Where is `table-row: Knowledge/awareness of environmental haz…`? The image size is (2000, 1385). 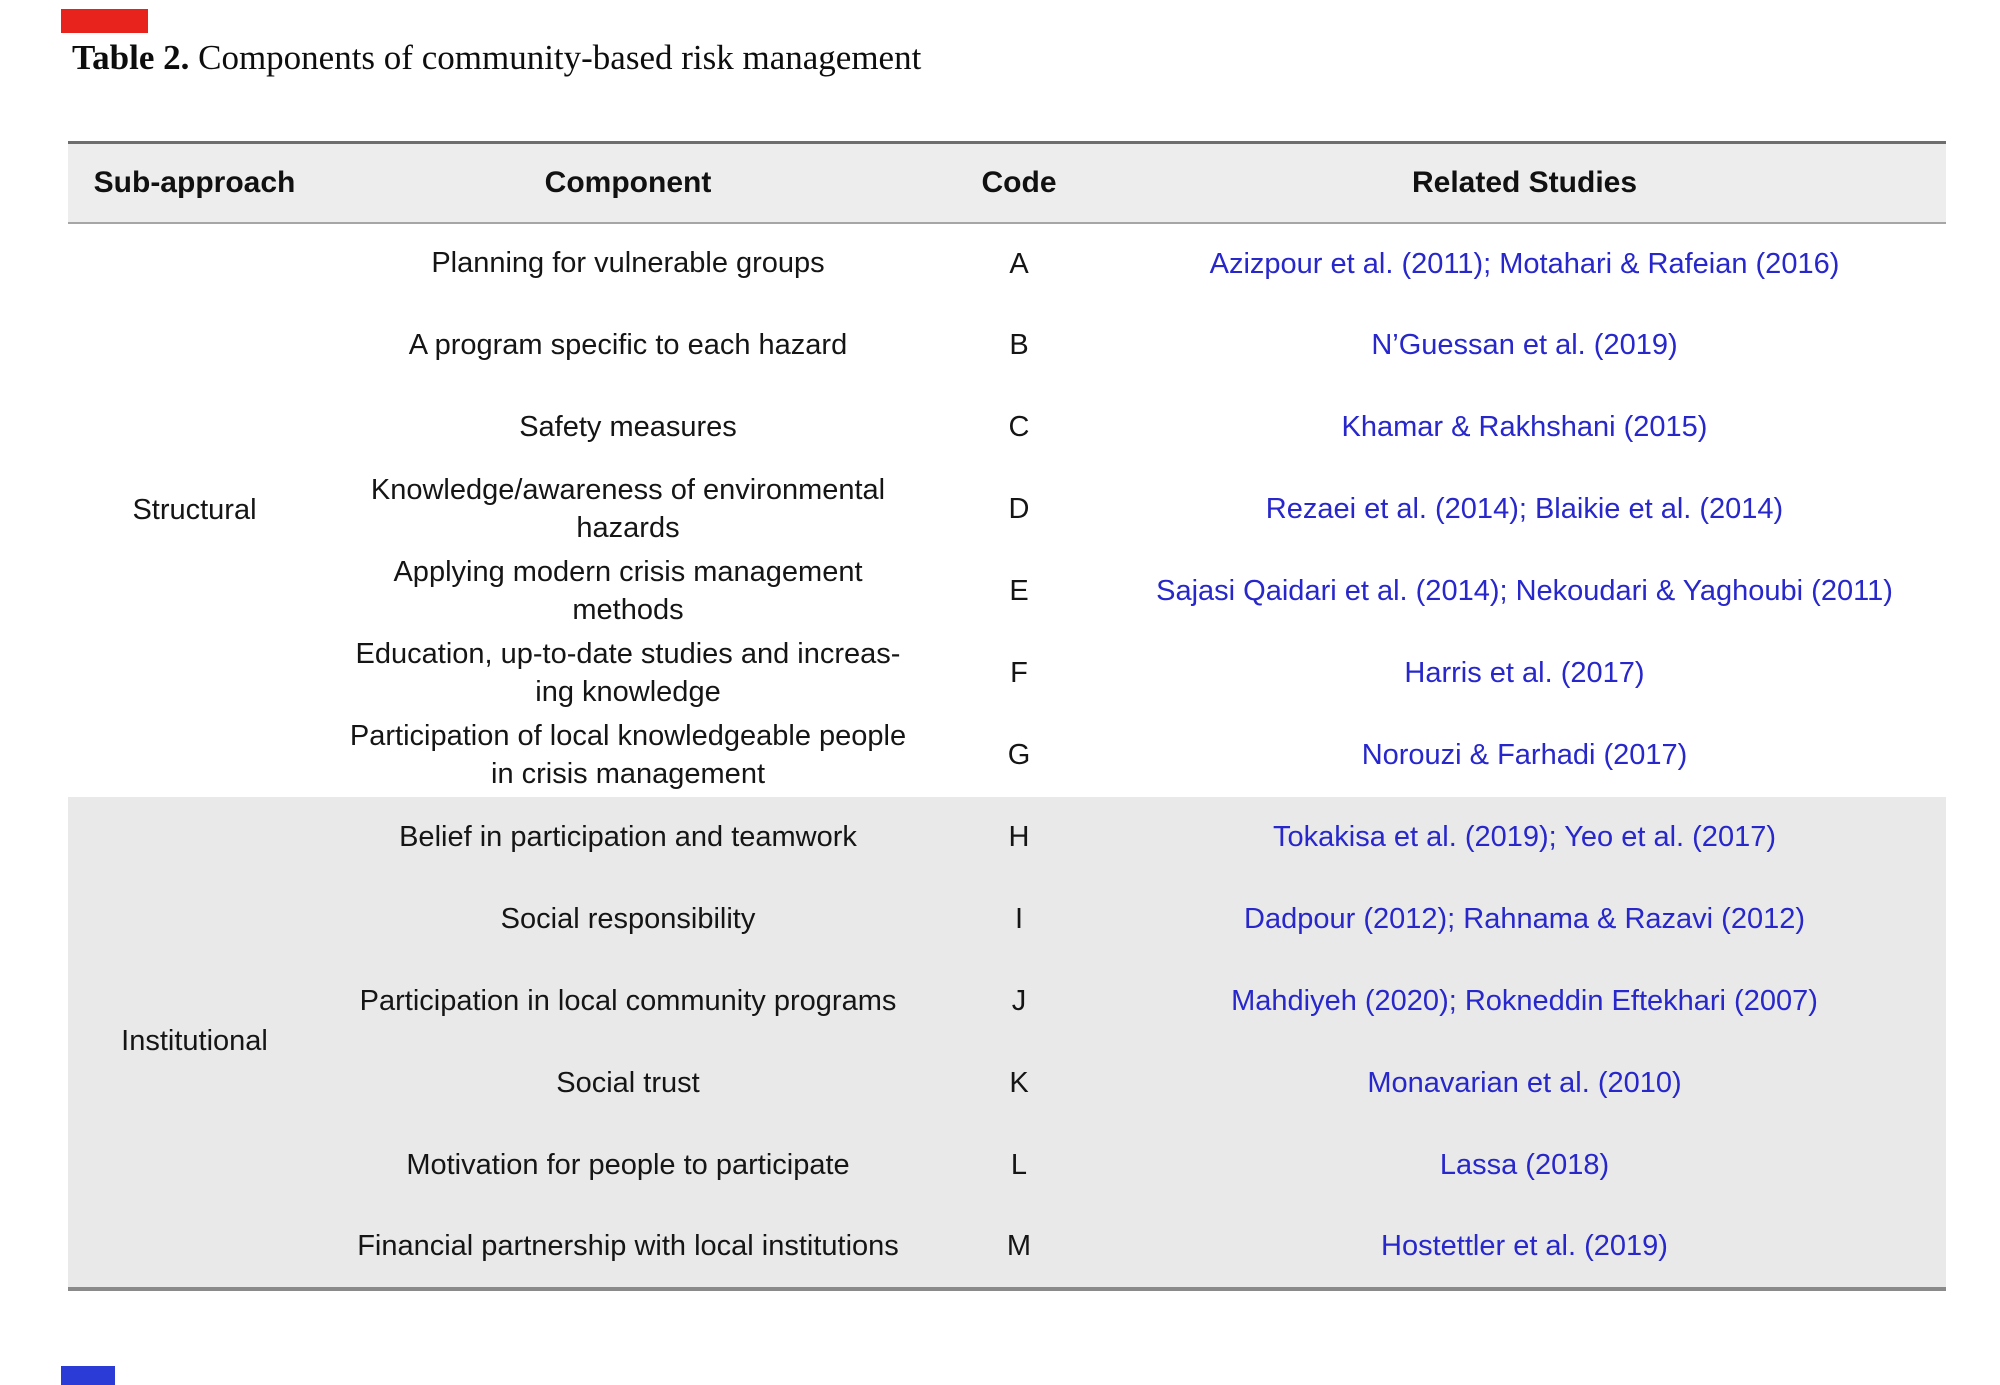
table-row: Knowledge/awareness of environmental haz… is located at coordinates (1007, 510).